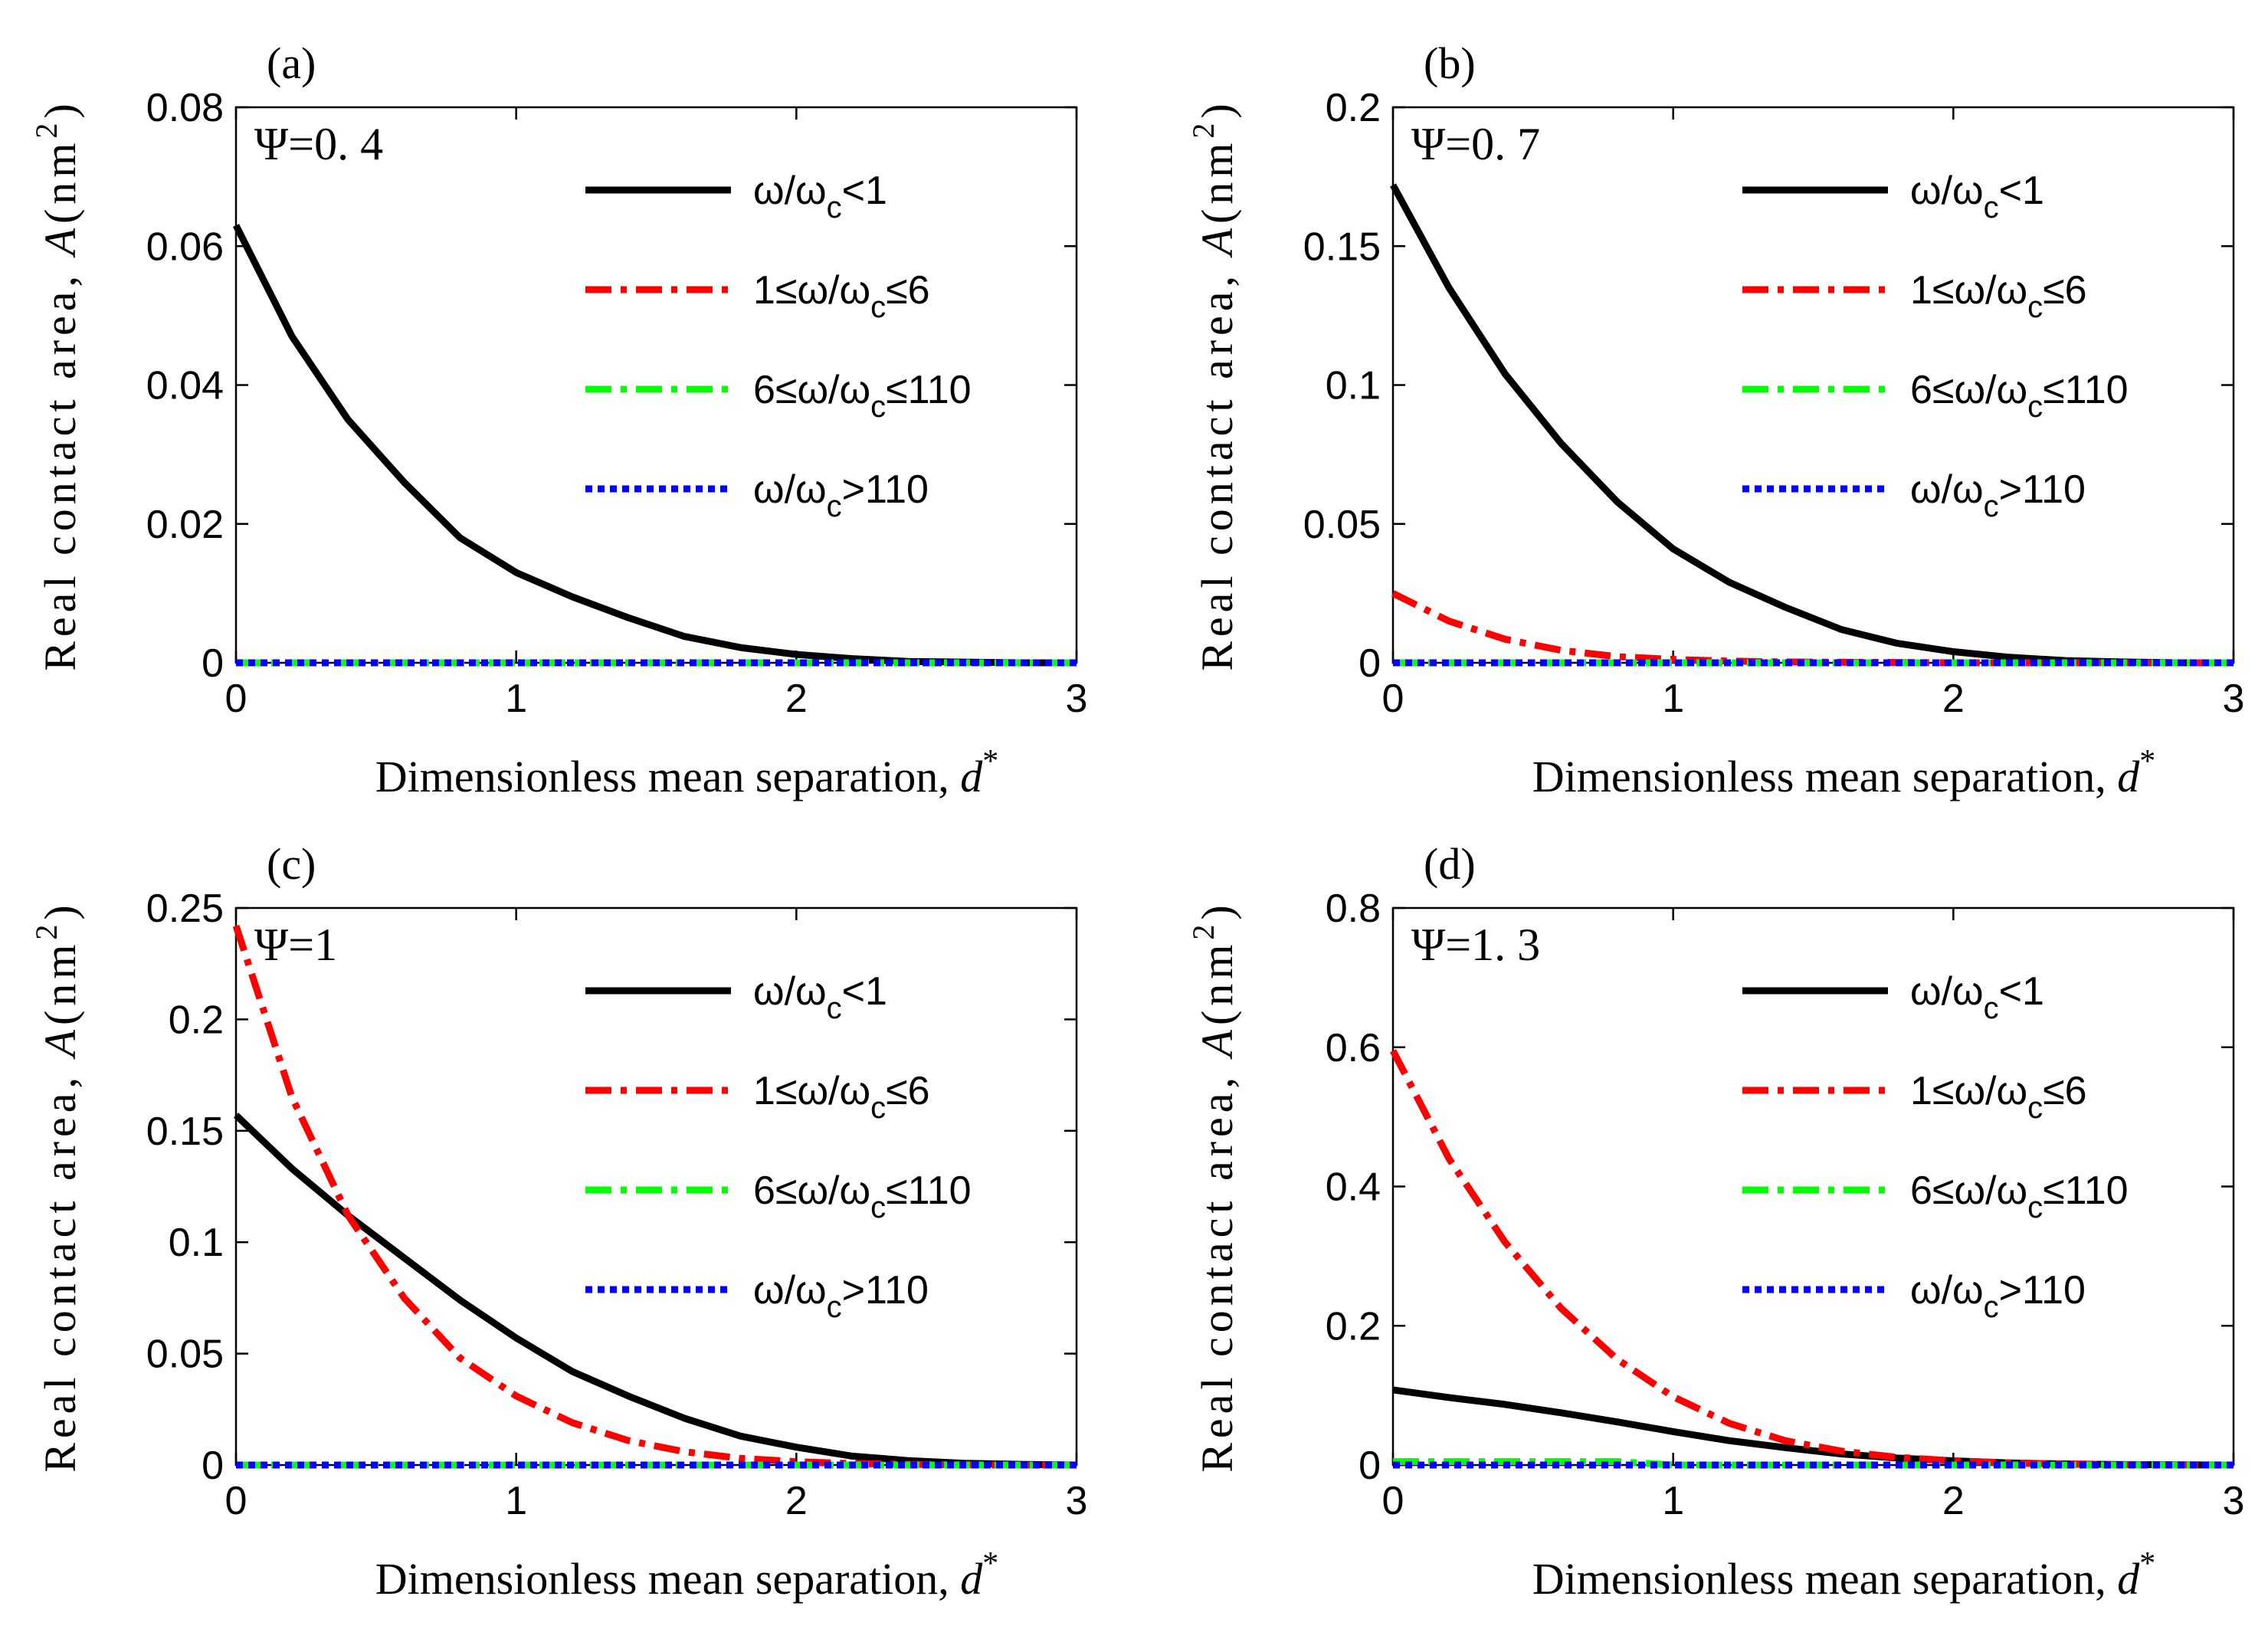  Describe the element at coordinates (185, 909) in the screenshot. I see `y-tick-label: 0.25` at that location.